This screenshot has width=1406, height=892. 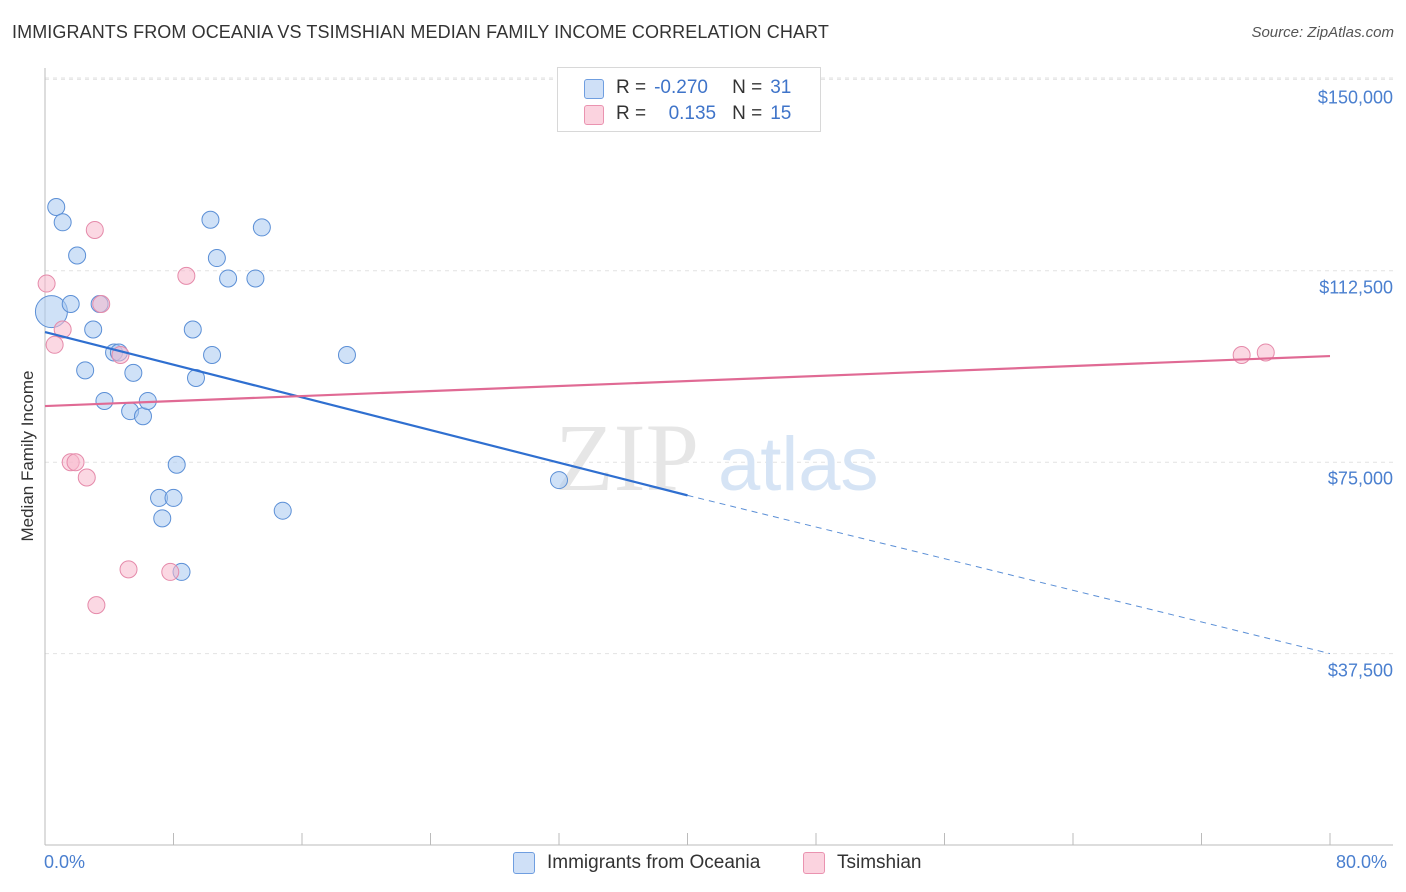 I want to click on oceania-trend-extension, so click(x=1009, y=574).